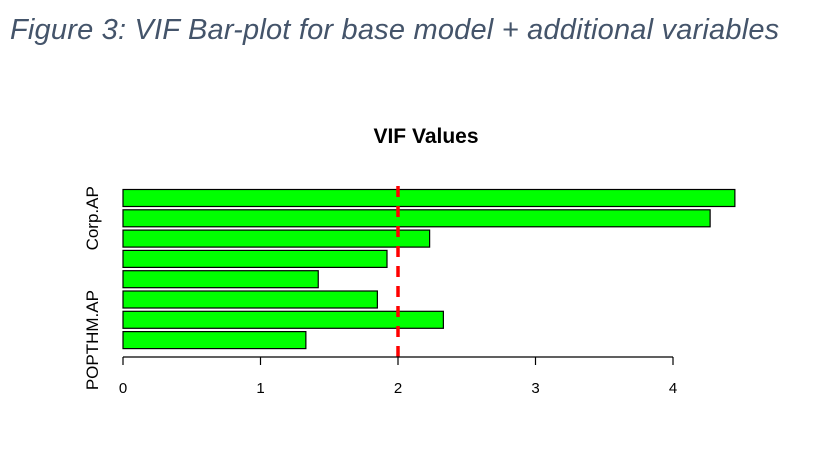 Image resolution: width=837 pixels, height=465 pixels. I want to click on x-tick-label-2: 2, so click(398, 388).